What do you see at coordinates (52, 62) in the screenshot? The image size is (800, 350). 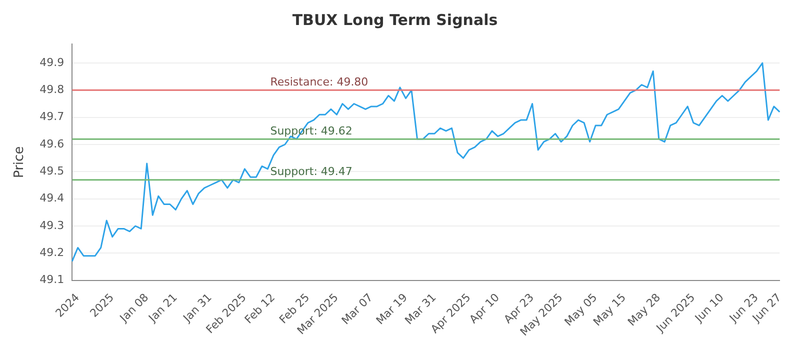 I see `y-tick-label: 49.9` at bounding box center [52, 62].